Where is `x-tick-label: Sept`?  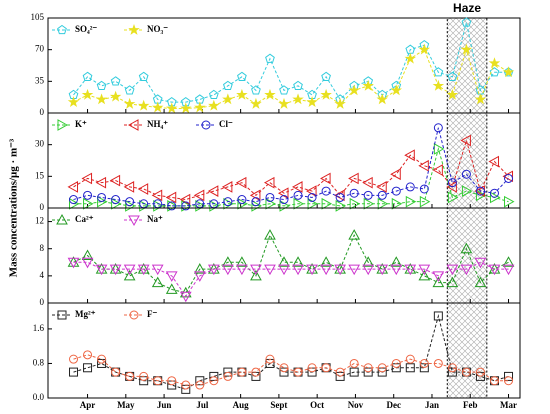
x-tick-label: Sept is located at coordinates (278, 405).